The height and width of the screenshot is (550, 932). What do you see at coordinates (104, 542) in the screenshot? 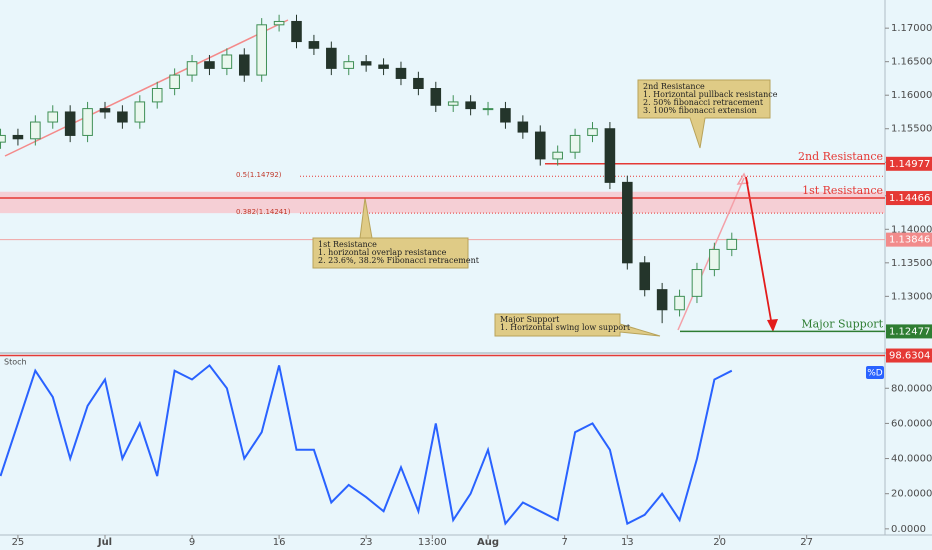
I see `x-tick-label: Jul` at bounding box center [104, 542].